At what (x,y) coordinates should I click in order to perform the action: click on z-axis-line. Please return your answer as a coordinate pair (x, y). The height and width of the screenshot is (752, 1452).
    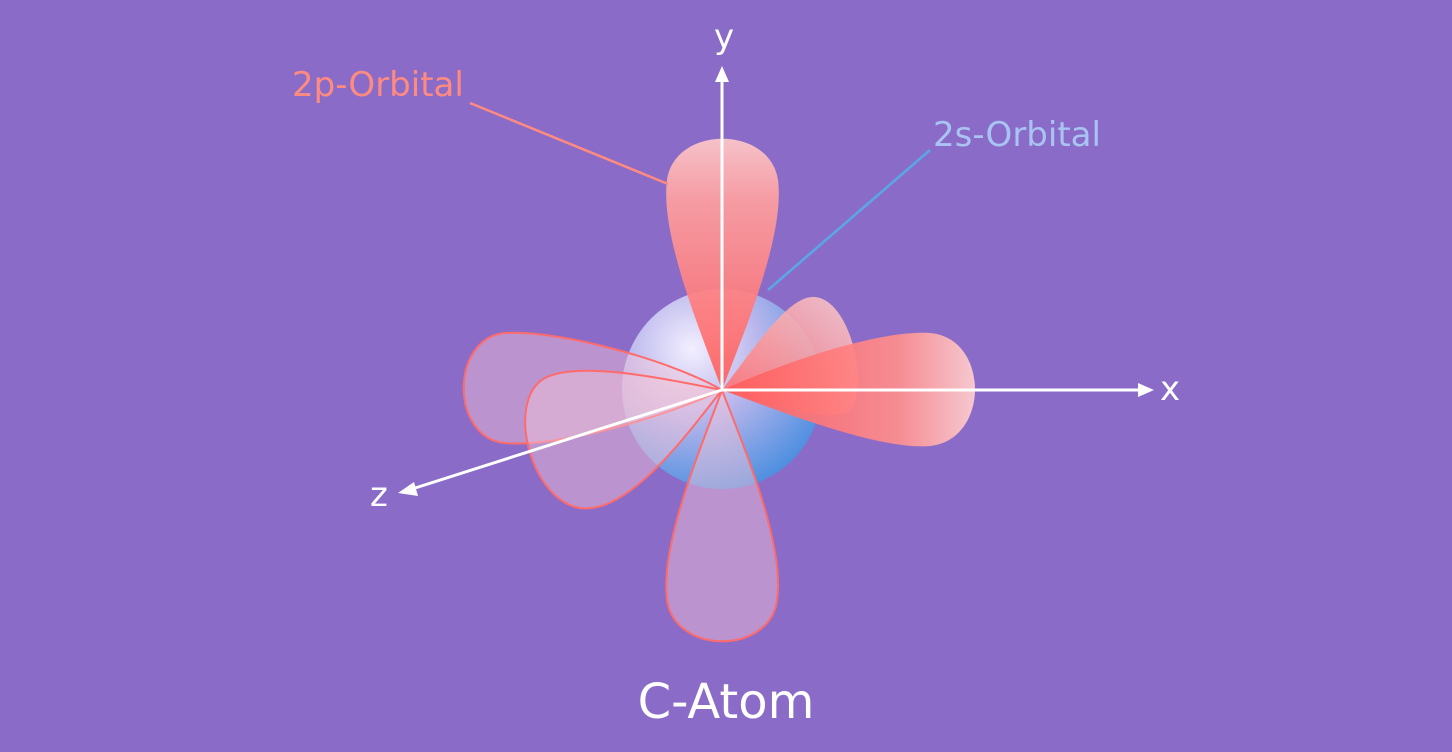
    Looking at the image, I should click on (567, 439).